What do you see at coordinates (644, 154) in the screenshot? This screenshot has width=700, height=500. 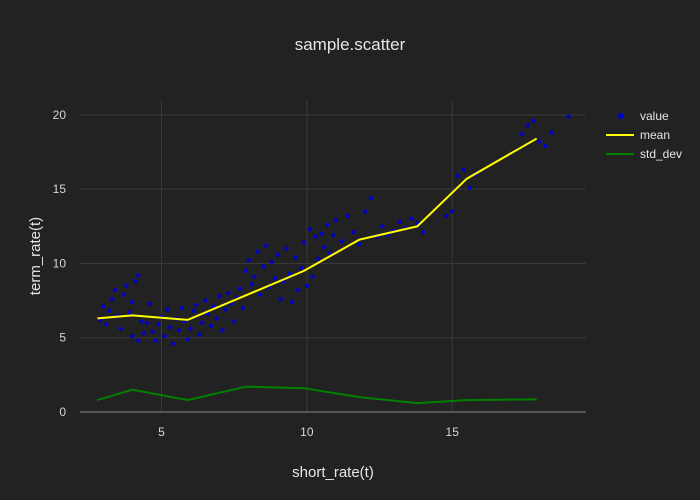 I see `legend-item: std_dev` at bounding box center [644, 154].